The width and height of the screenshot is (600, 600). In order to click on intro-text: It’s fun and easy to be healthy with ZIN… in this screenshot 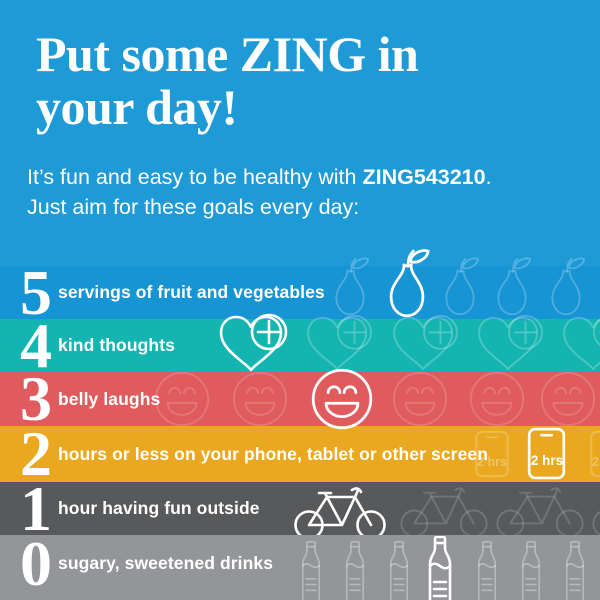, I will do `click(259, 192)`.